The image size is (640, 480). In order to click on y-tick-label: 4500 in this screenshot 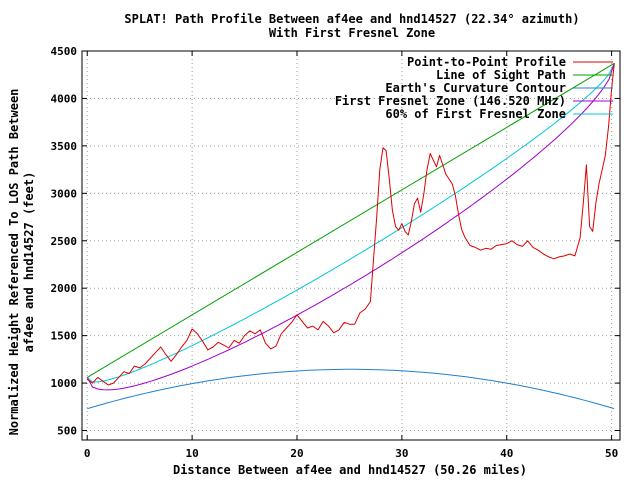, I will do `click(64, 51)`.